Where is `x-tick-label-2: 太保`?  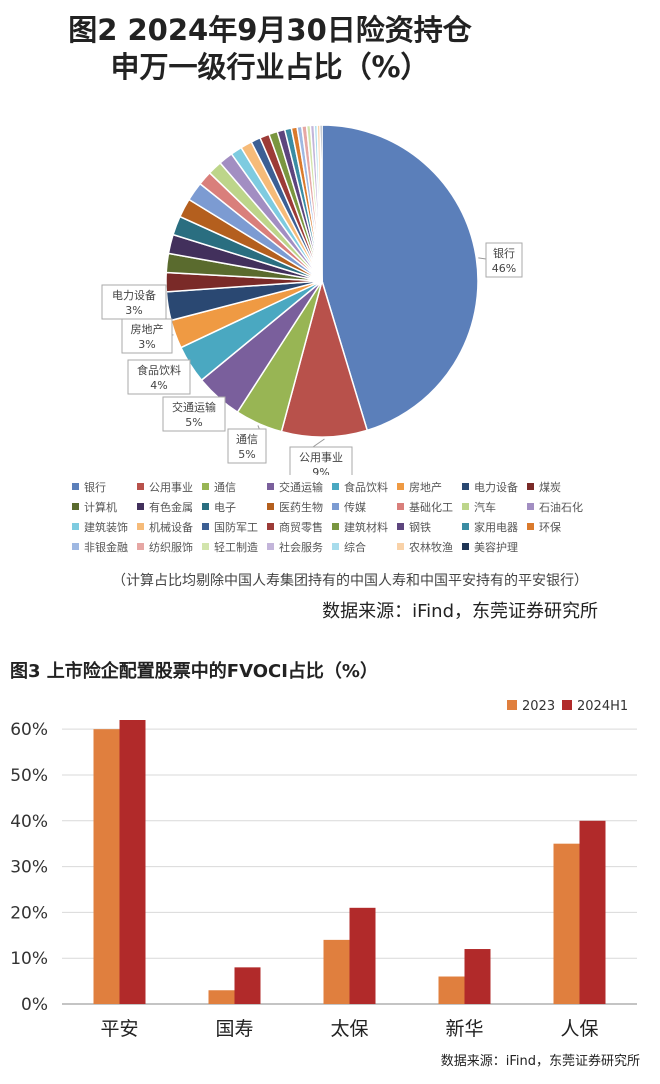 x-tick-label-2: 太保 is located at coordinates (349, 1029).